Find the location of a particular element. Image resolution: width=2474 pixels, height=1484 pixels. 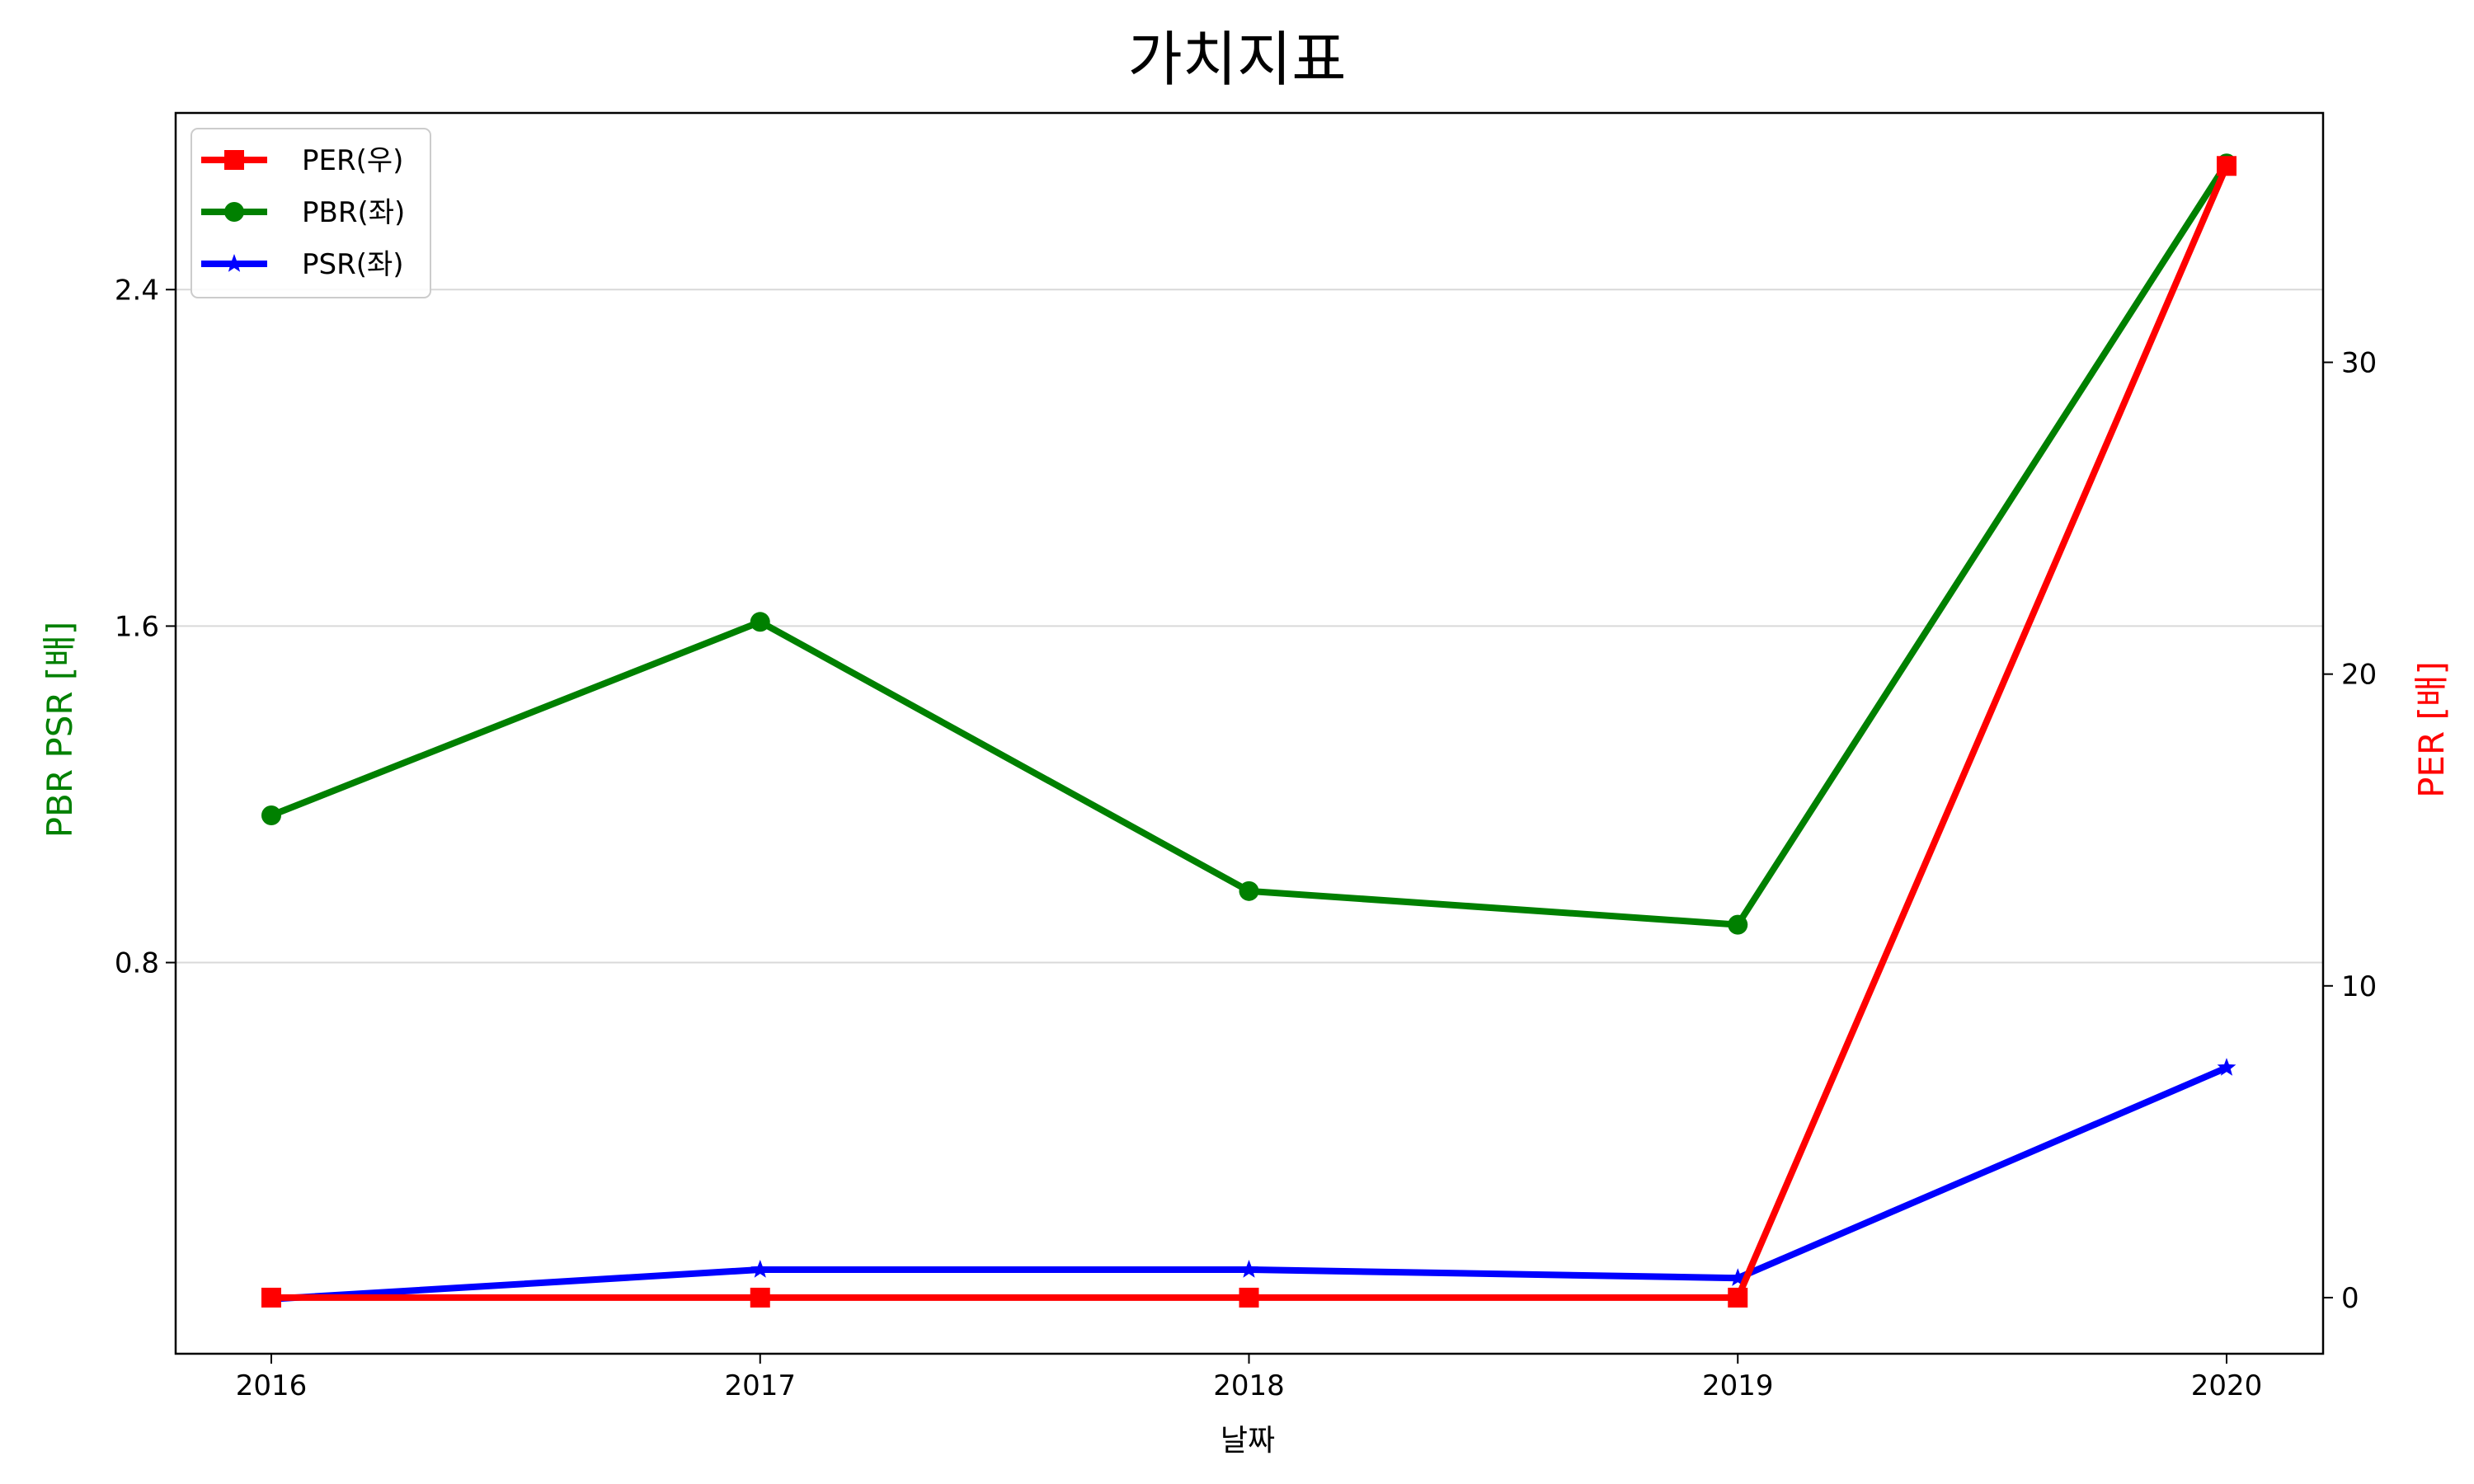

legend-item-pbr: PBR(좌) is located at coordinates (303, 212).